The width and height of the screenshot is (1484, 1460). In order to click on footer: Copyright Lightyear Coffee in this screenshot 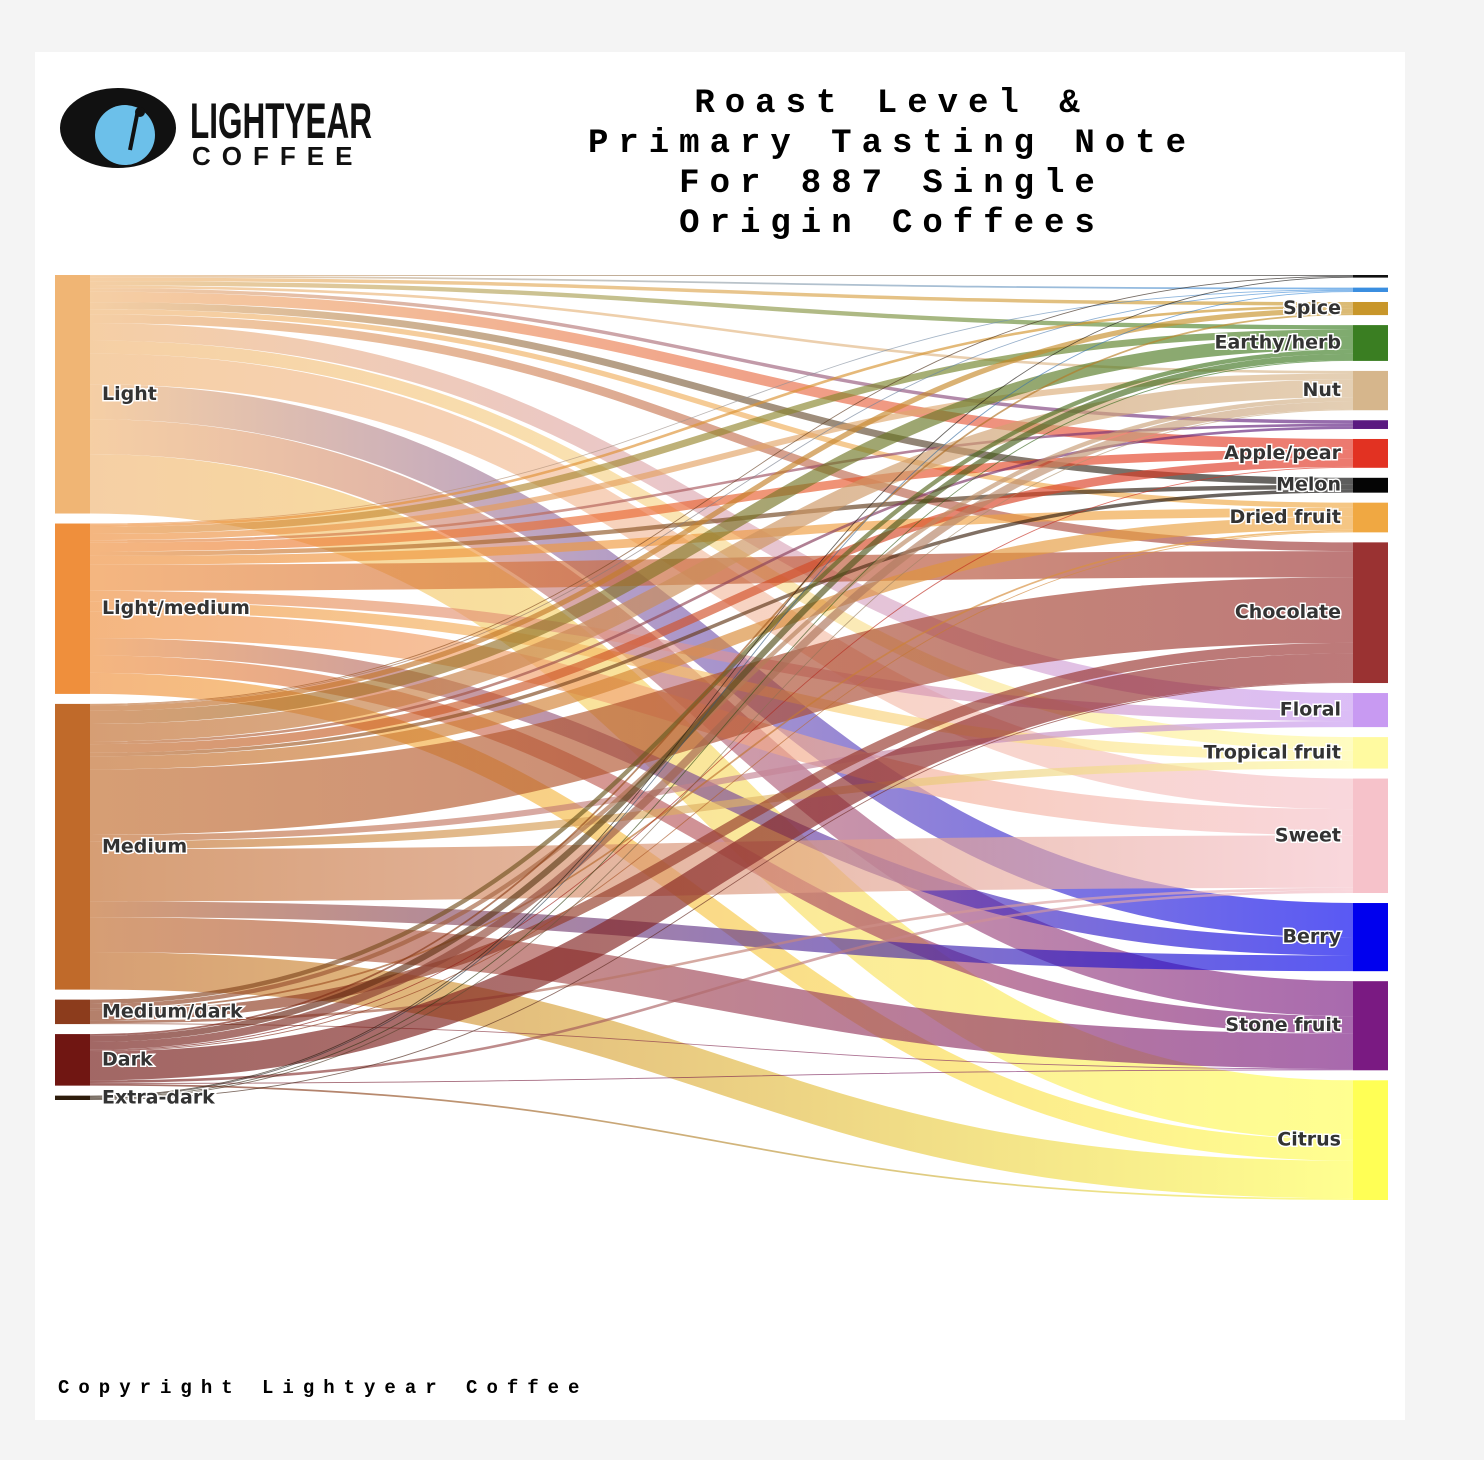, I will do `click(323, 1388)`.